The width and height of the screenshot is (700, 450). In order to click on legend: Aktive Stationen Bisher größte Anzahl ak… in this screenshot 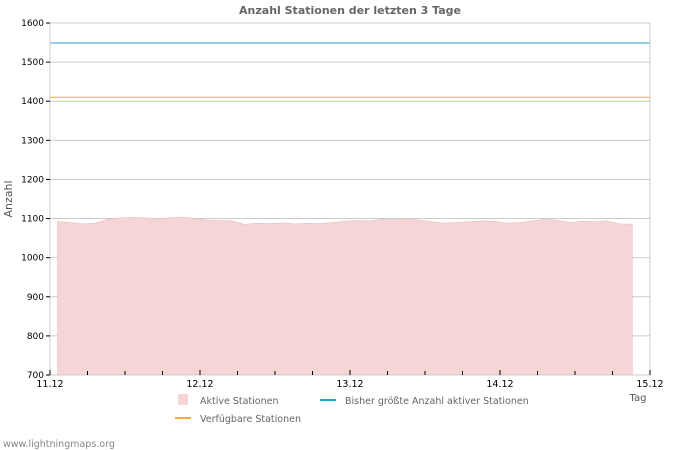, I will do `click(352, 409)`.